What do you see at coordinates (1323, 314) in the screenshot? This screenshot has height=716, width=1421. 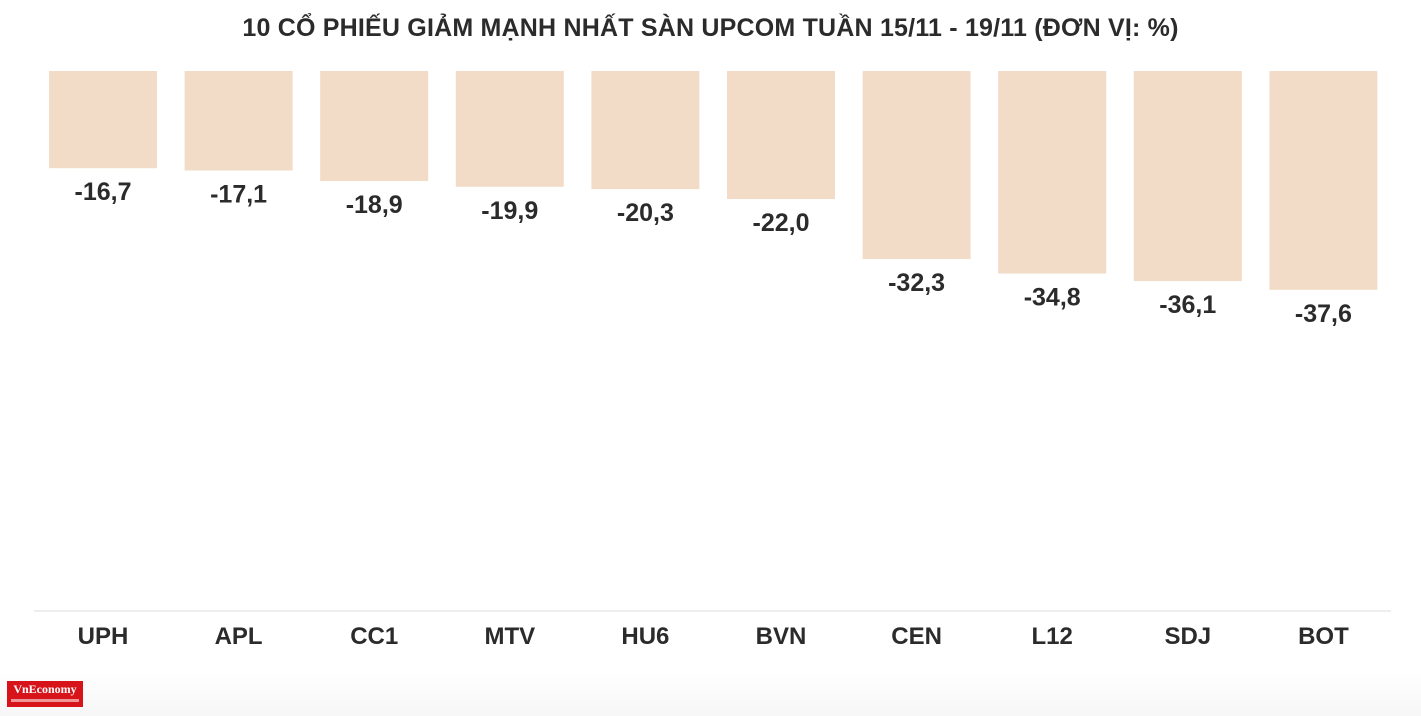 I see `value-label-bot: -37,6` at bounding box center [1323, 314].